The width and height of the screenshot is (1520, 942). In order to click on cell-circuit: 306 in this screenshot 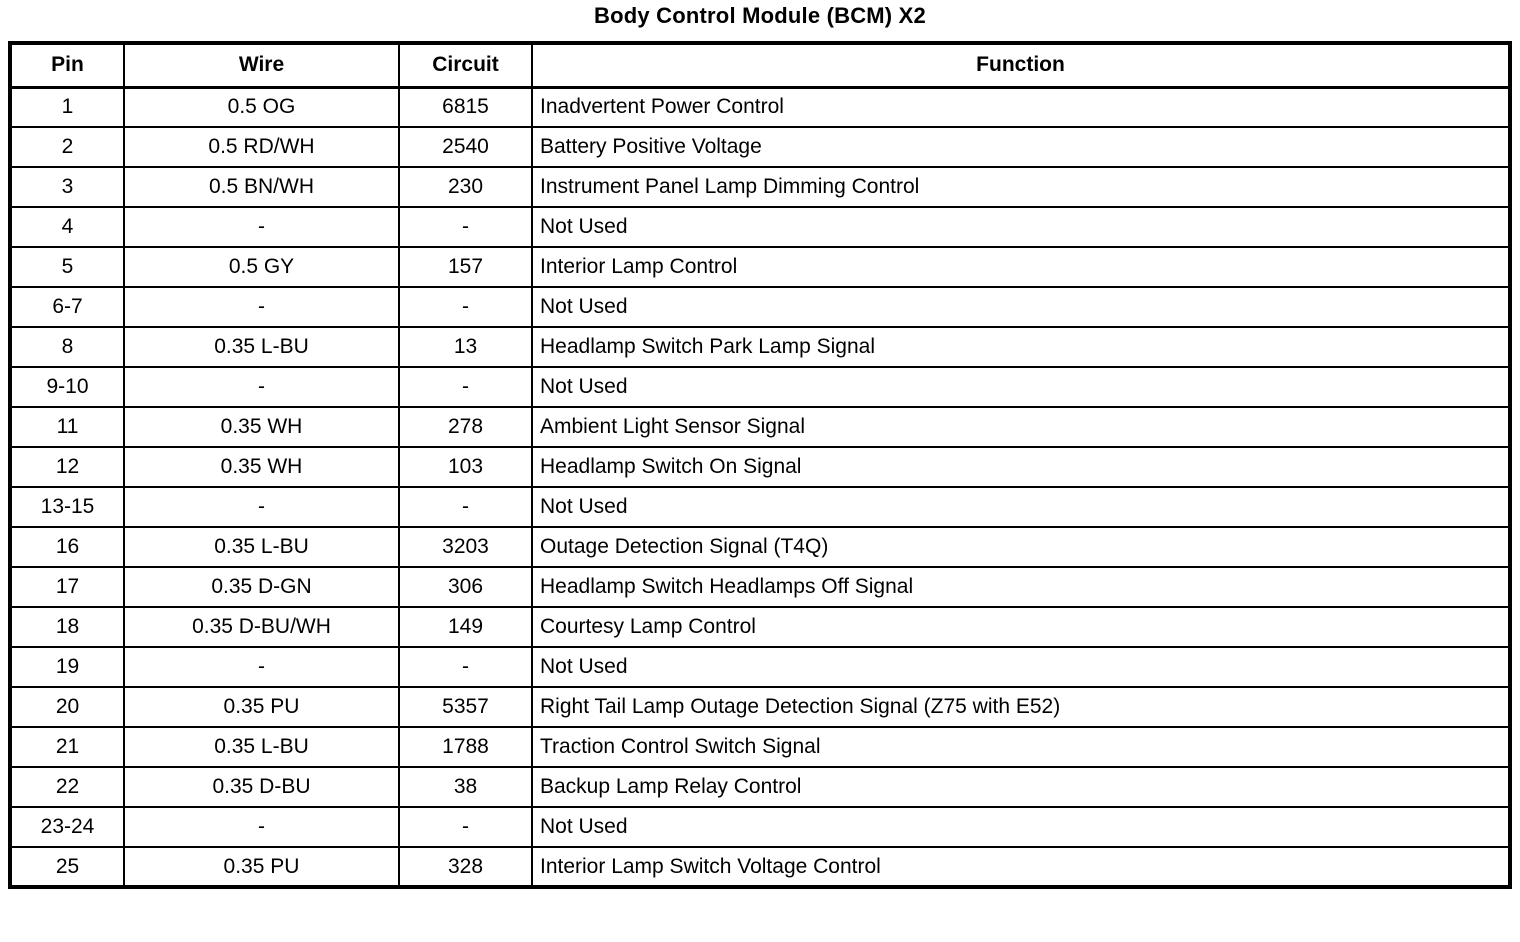, I will do `click(465, 587)`.